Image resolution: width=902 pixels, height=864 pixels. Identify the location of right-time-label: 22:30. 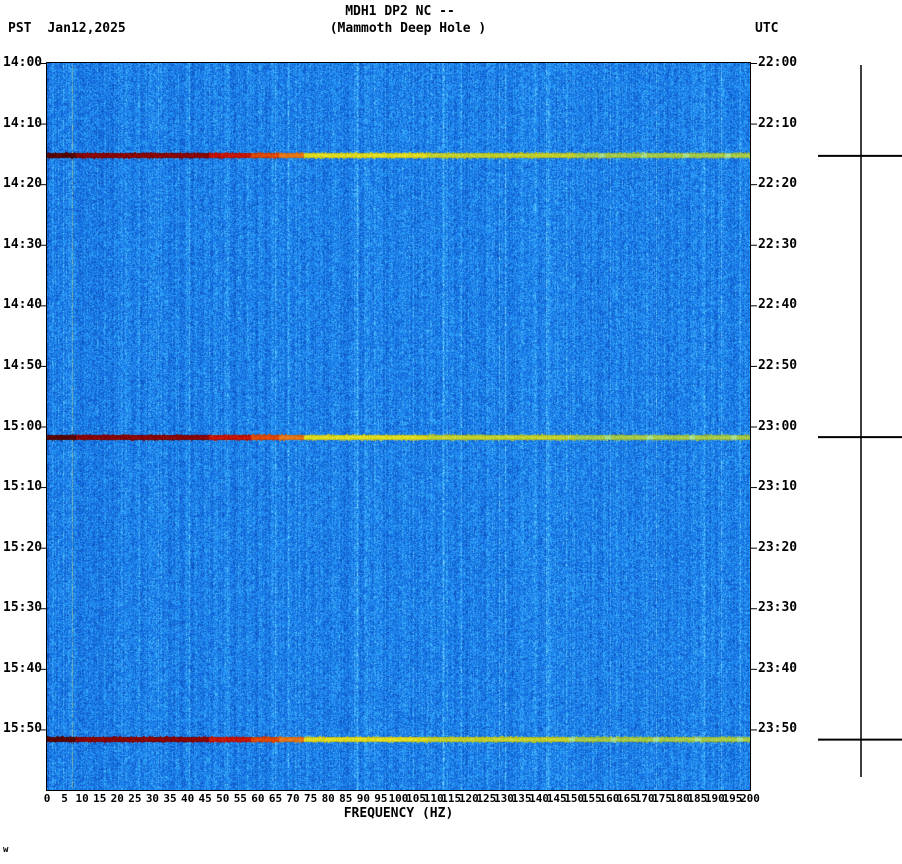
(778, 244).